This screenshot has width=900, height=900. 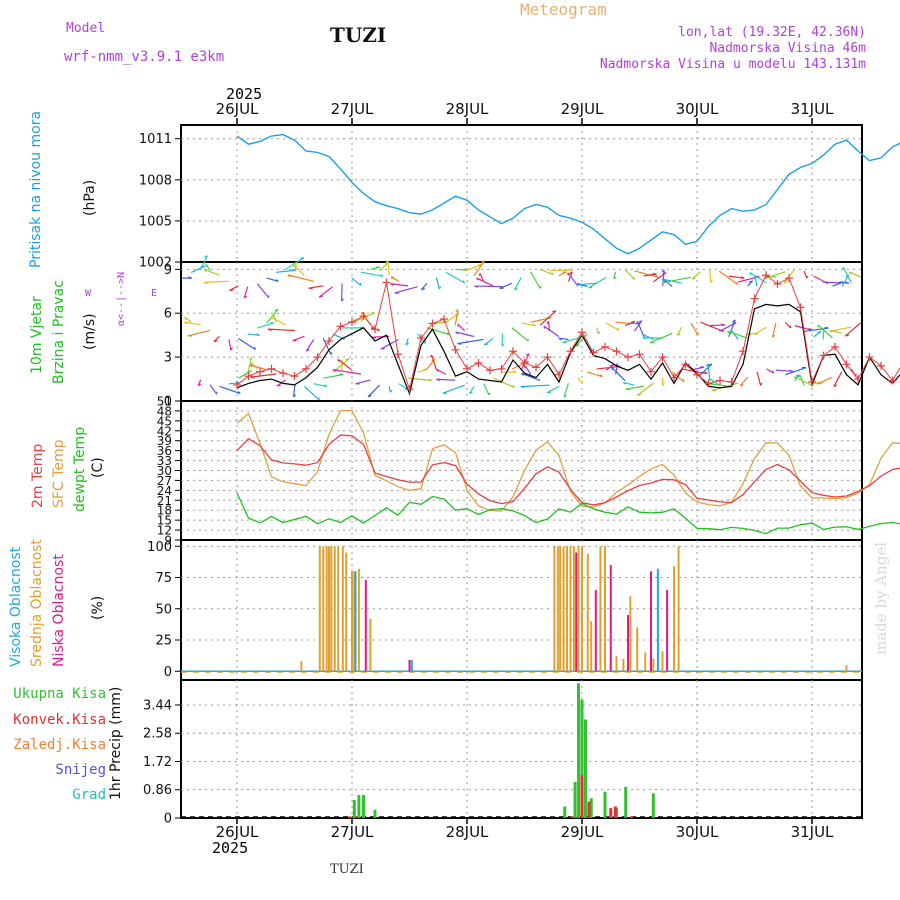 What do you see at coordinates (164, 521) in the screenshot?
I see `y-tick-label-temp: 15` at bounding box center [164, 521].